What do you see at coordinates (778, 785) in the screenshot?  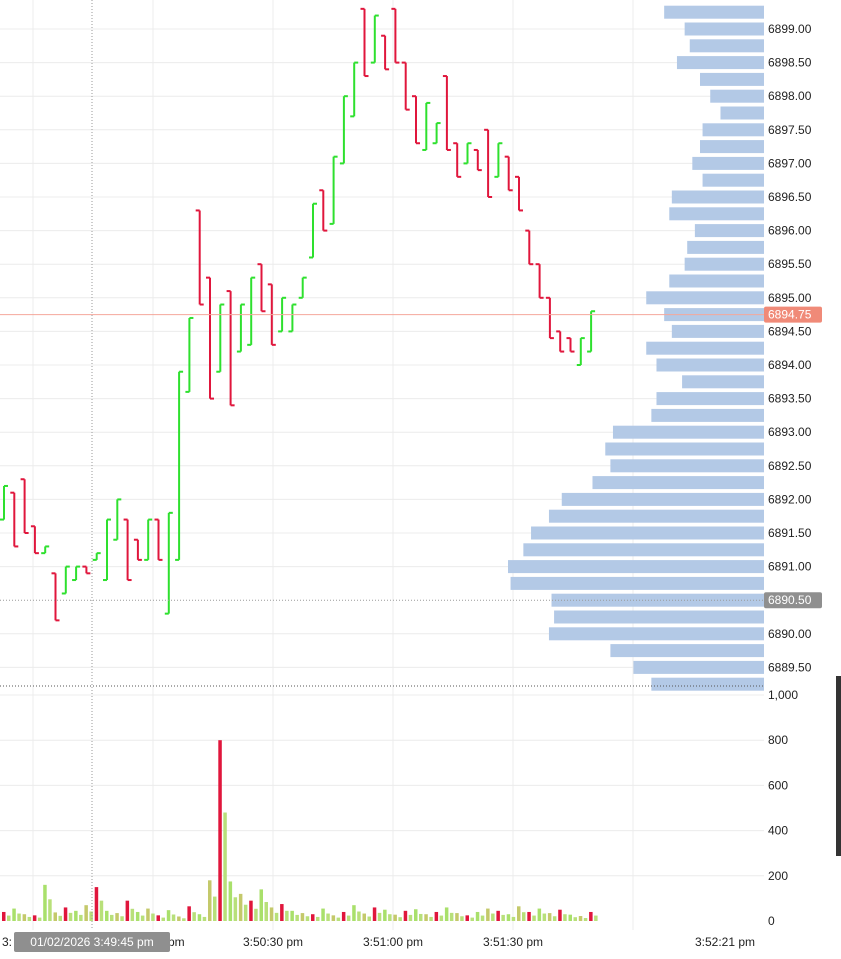 I see `volume-tick-label: 600` at bounding box center [778, 785].